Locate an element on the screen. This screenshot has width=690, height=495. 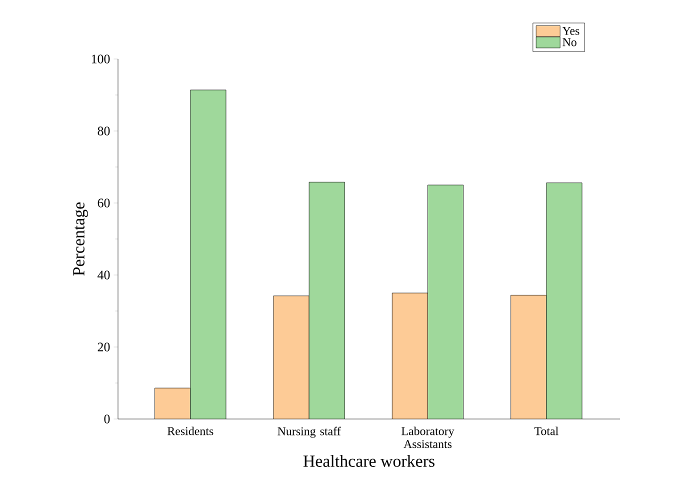
x-tick-label: Residents is located at coordinates (190, 431).